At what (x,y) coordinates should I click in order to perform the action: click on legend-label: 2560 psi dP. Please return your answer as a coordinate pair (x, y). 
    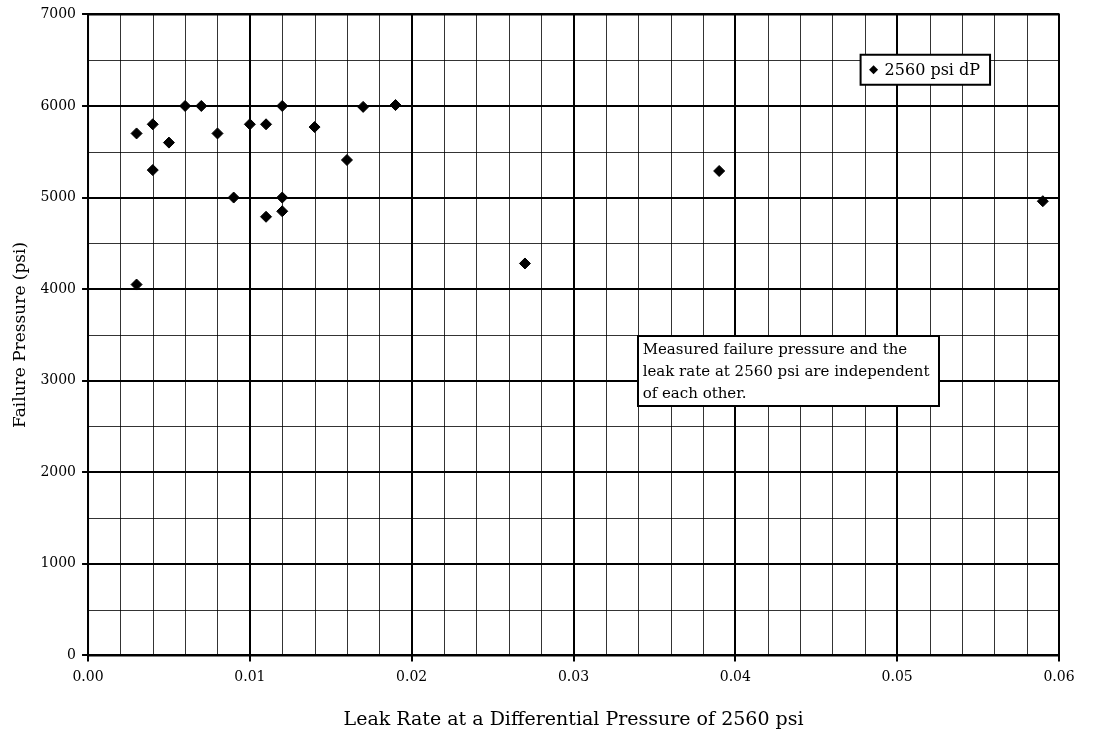
    Looking at the image, I should click on (932, 69).